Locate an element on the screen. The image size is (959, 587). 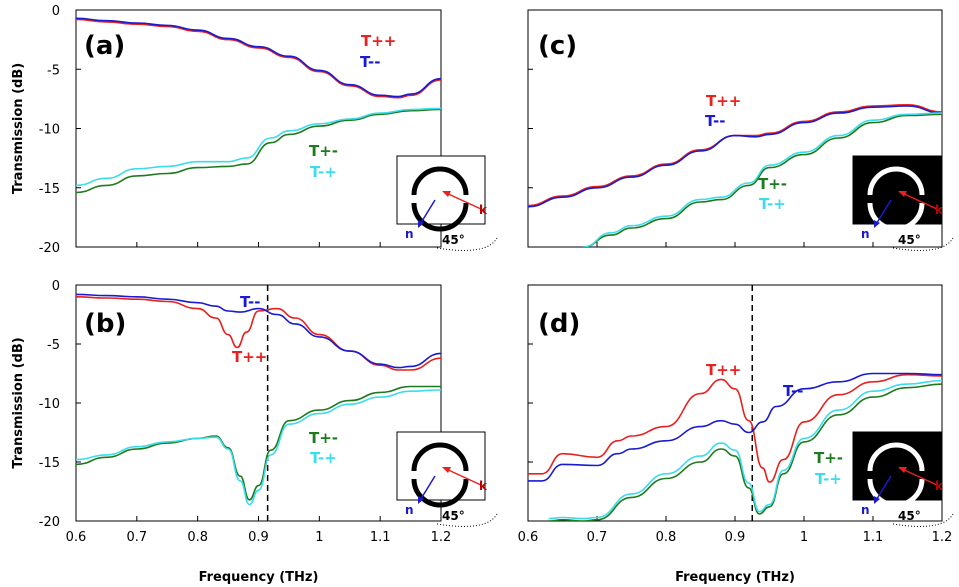
panel-label: (b) is located at coordinates (105, 324).